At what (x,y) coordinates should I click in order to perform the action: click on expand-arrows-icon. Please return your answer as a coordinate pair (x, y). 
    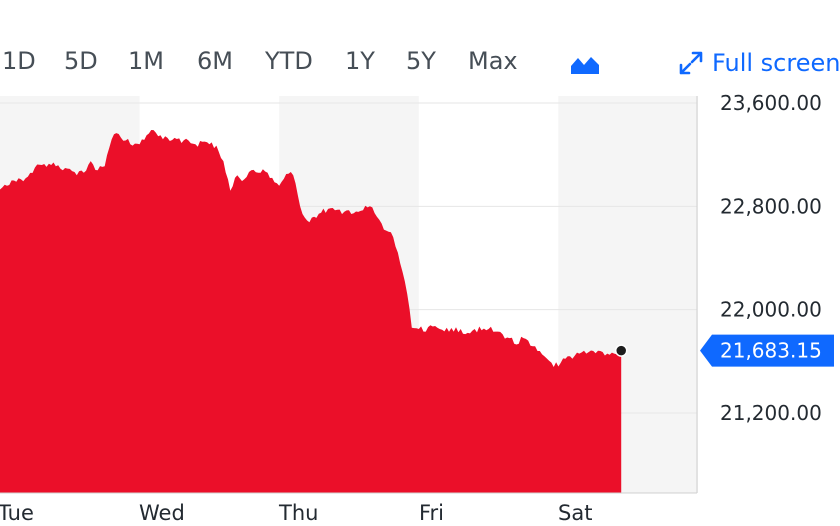
    Looking at the image, I should click on (691, 63).